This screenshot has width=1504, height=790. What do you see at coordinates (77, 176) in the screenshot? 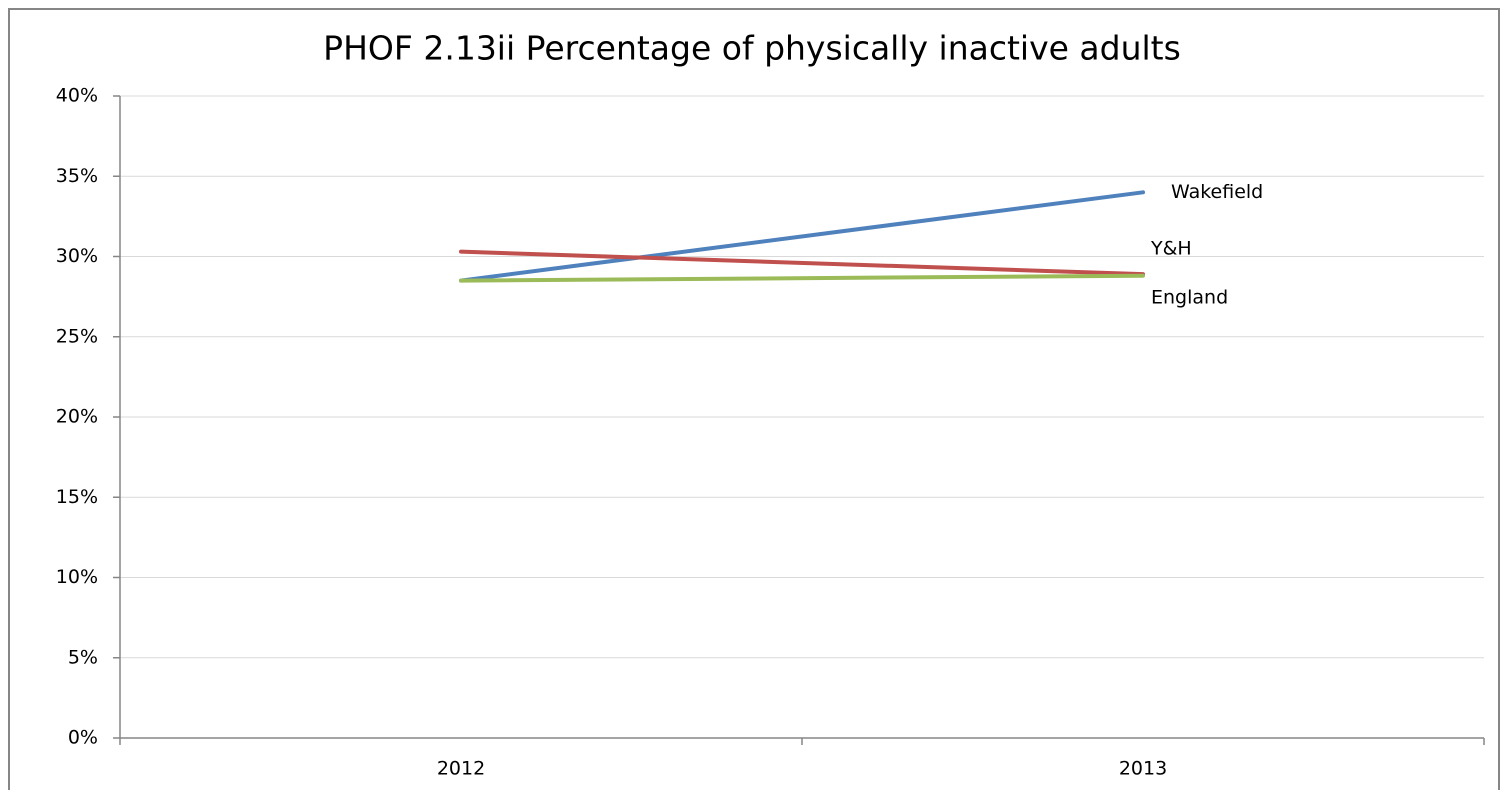
I see `y-tick-label: 35%` at bounding box center [77, 176].